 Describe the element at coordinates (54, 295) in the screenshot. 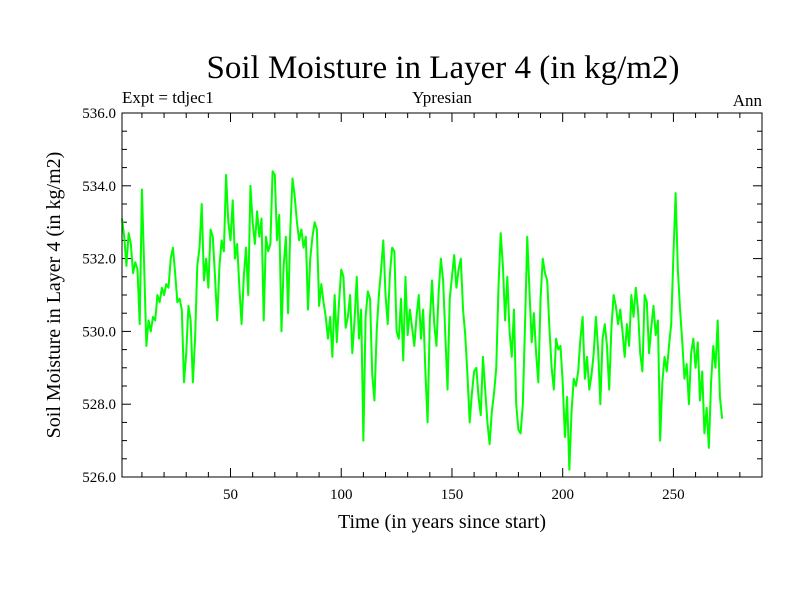

I see `y-axis-label: Soil Moisture in Layer 4 (in kg/m2)` at that location.